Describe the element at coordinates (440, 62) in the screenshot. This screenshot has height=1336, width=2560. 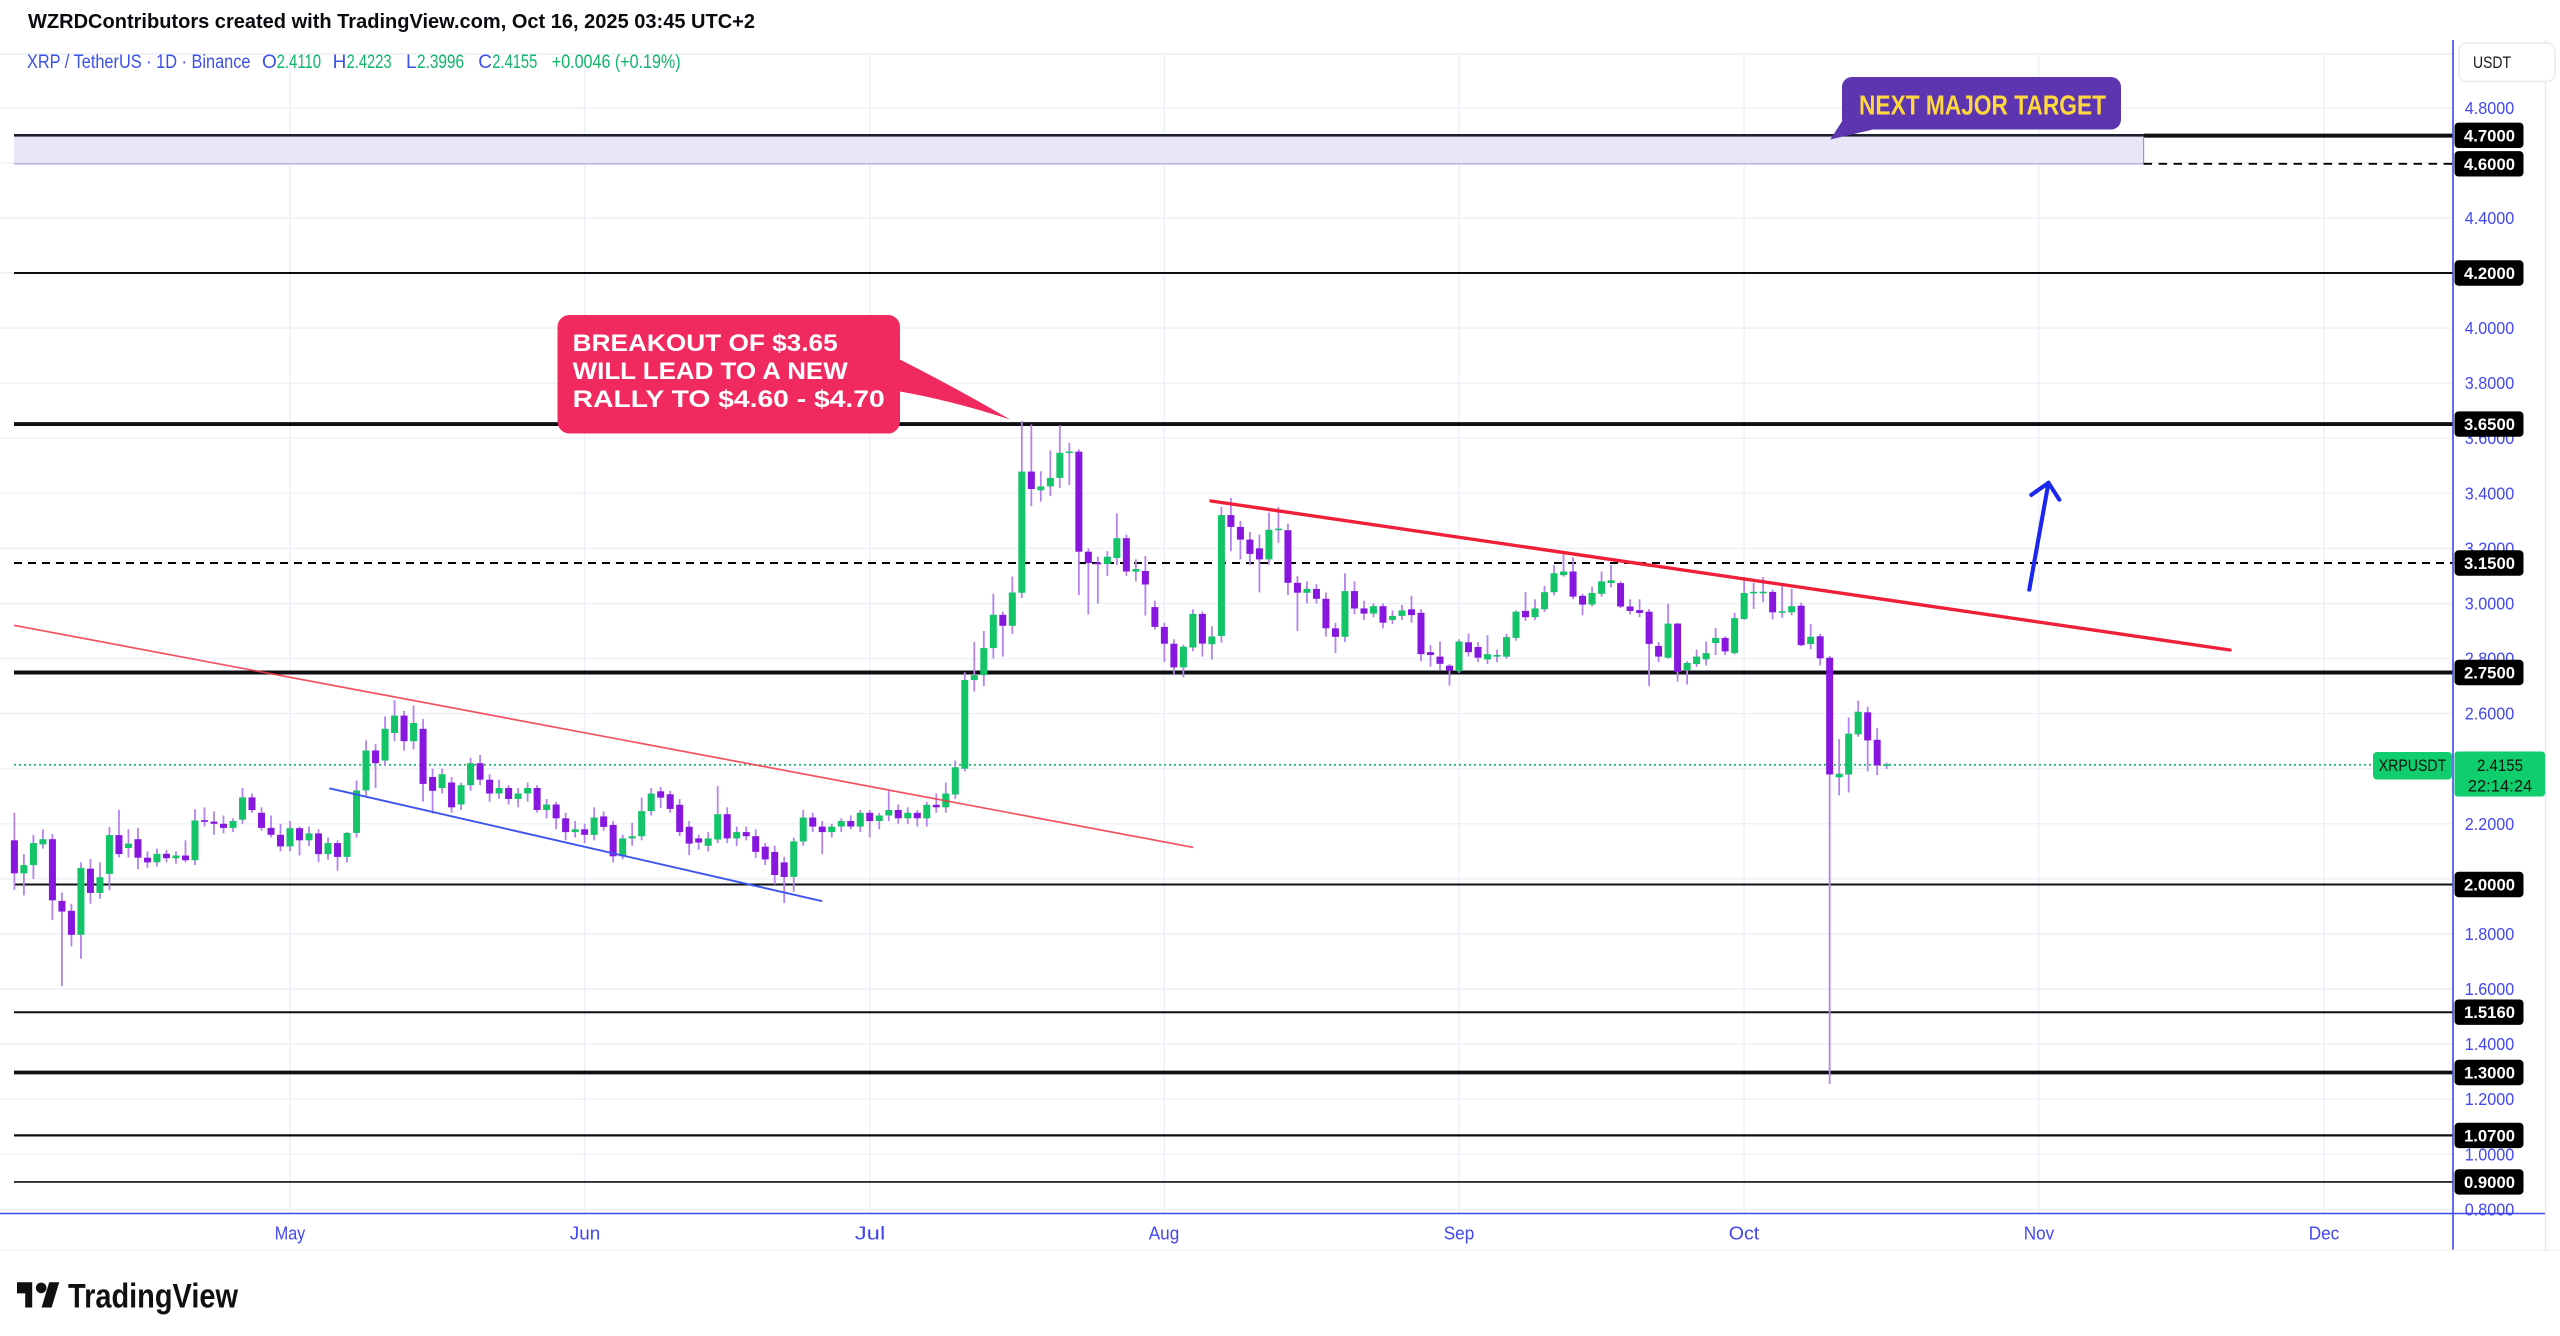
I see `svg-text: 2.3996` at that location.